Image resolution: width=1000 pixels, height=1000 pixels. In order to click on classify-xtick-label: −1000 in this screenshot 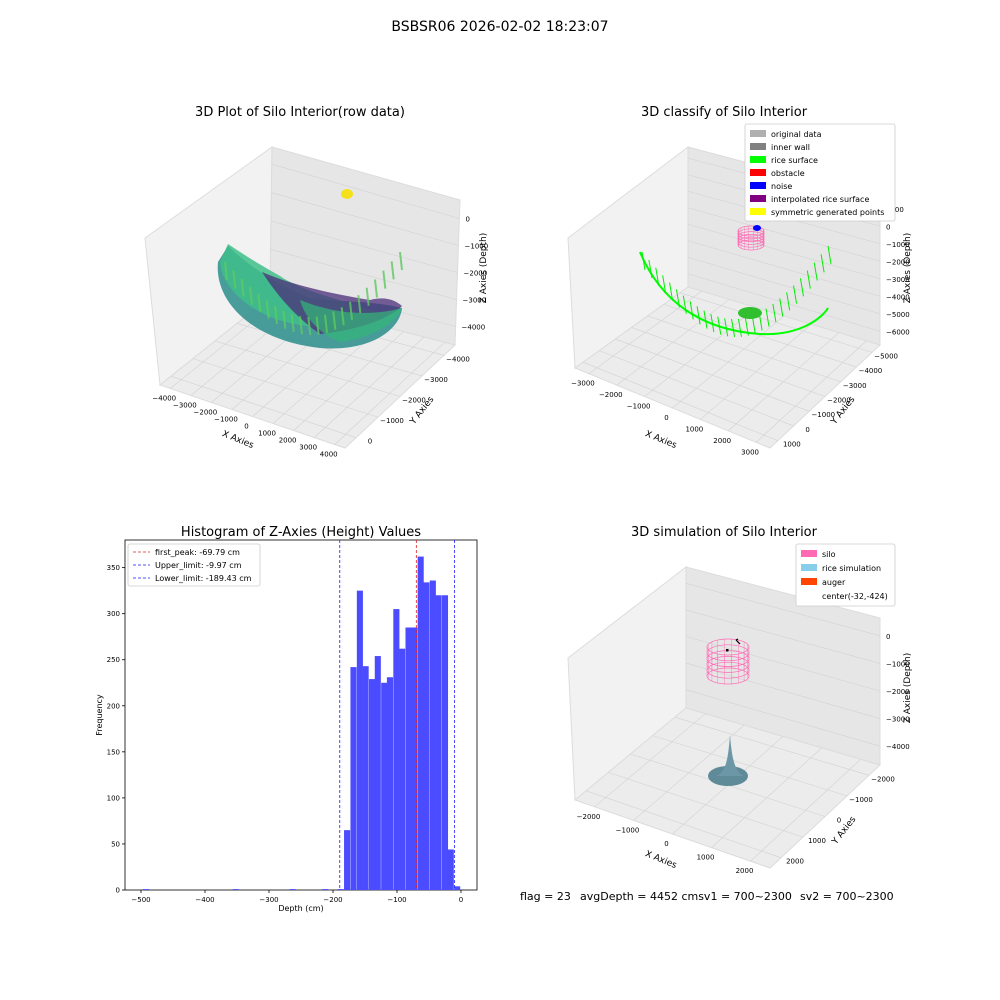, I will do `click(639, 407)`.